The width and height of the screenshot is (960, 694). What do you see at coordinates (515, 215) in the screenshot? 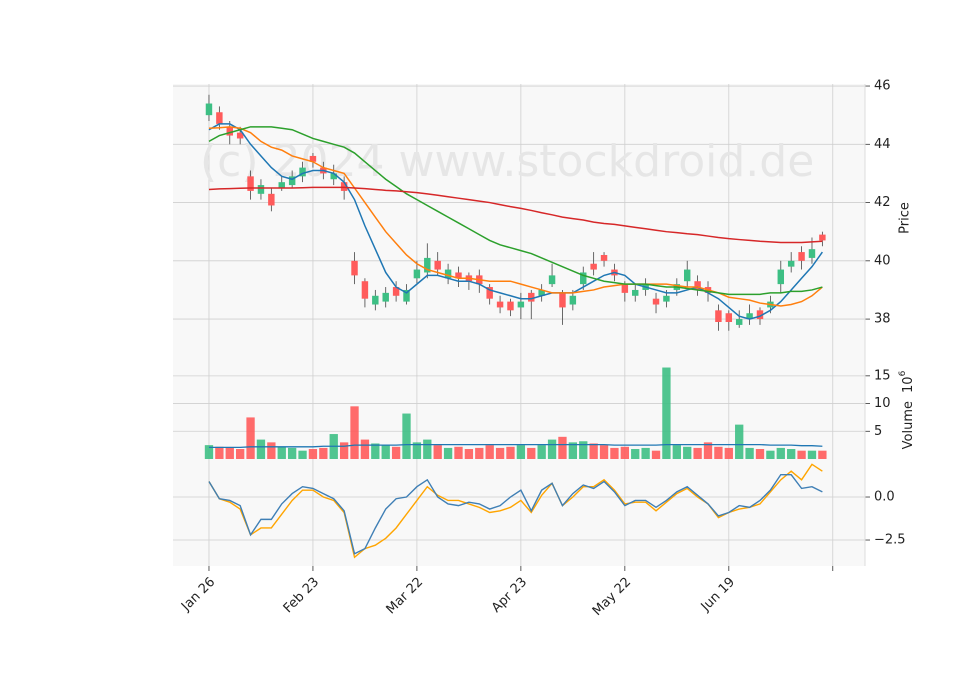
I see `moving-average-line` at bounding box center [515, 215].